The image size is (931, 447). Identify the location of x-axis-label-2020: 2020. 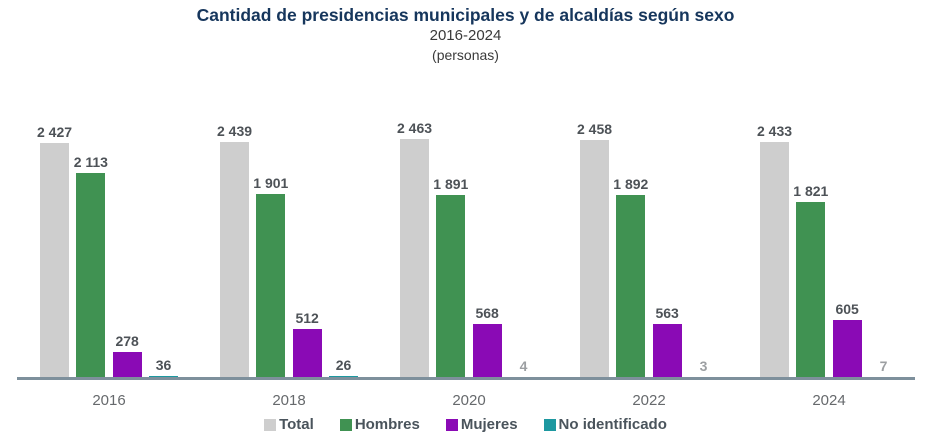
(469, 400).